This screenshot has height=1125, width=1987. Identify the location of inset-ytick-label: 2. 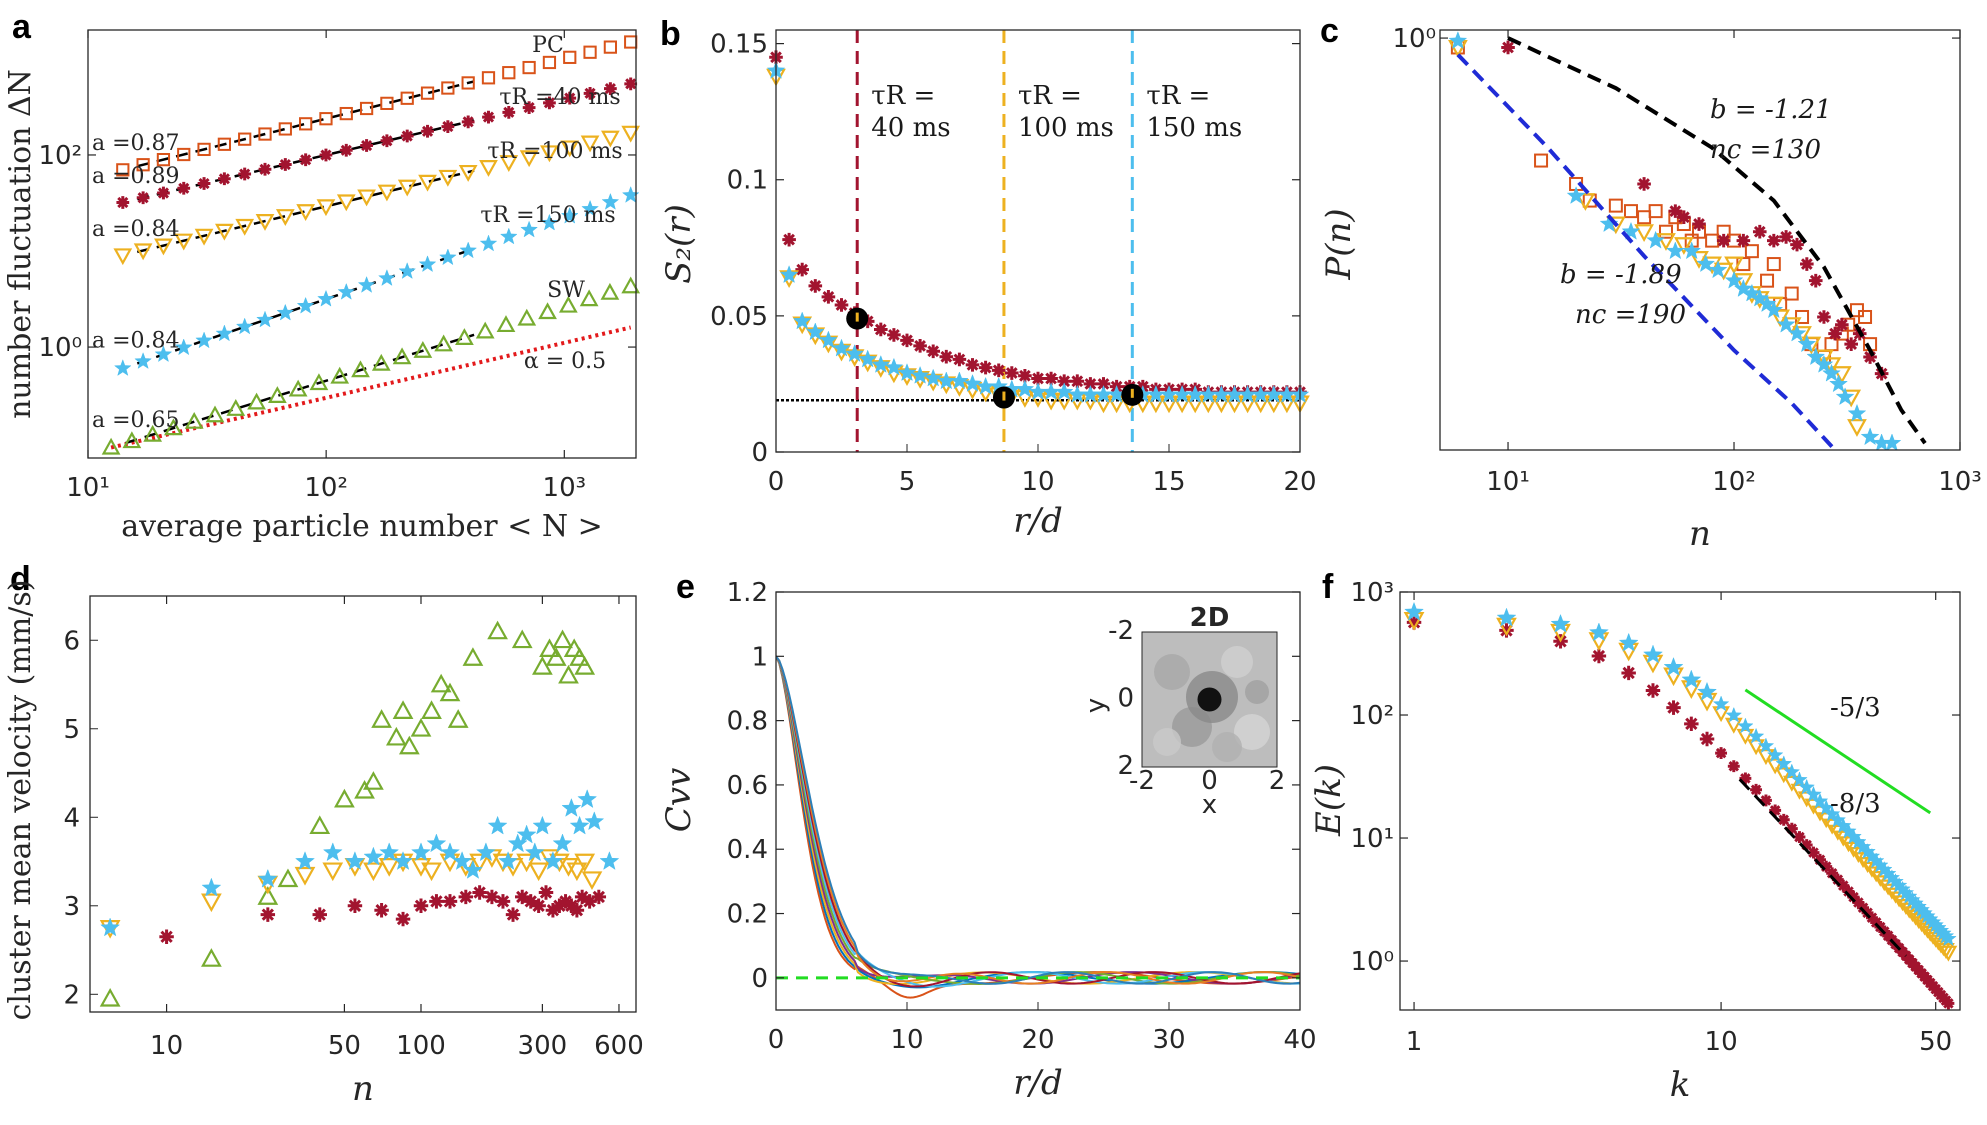
(1125, 766).